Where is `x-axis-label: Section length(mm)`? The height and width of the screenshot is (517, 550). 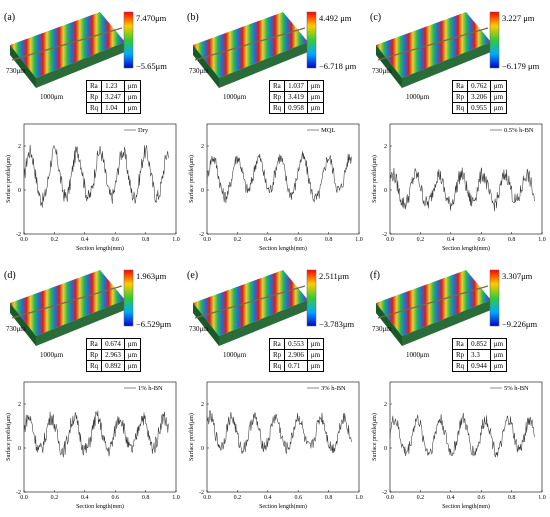
x-axis-label: Section length(mm) is located at coordinates (466, 506).